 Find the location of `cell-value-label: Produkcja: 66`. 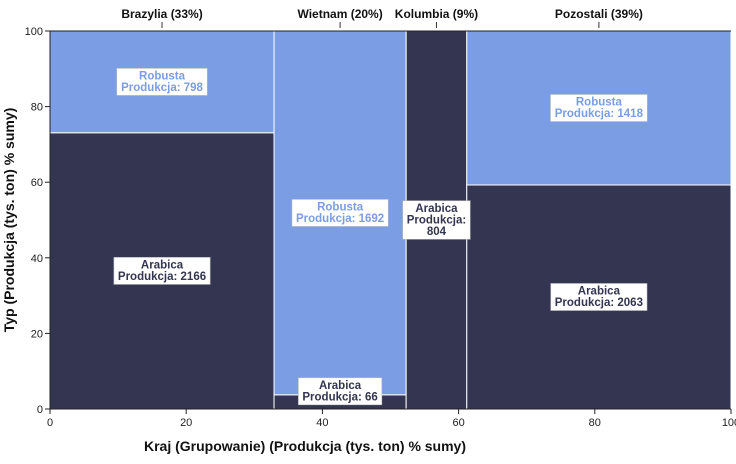

cell-value-label: Produkcja: 66 is located at coordinates (339, 397).